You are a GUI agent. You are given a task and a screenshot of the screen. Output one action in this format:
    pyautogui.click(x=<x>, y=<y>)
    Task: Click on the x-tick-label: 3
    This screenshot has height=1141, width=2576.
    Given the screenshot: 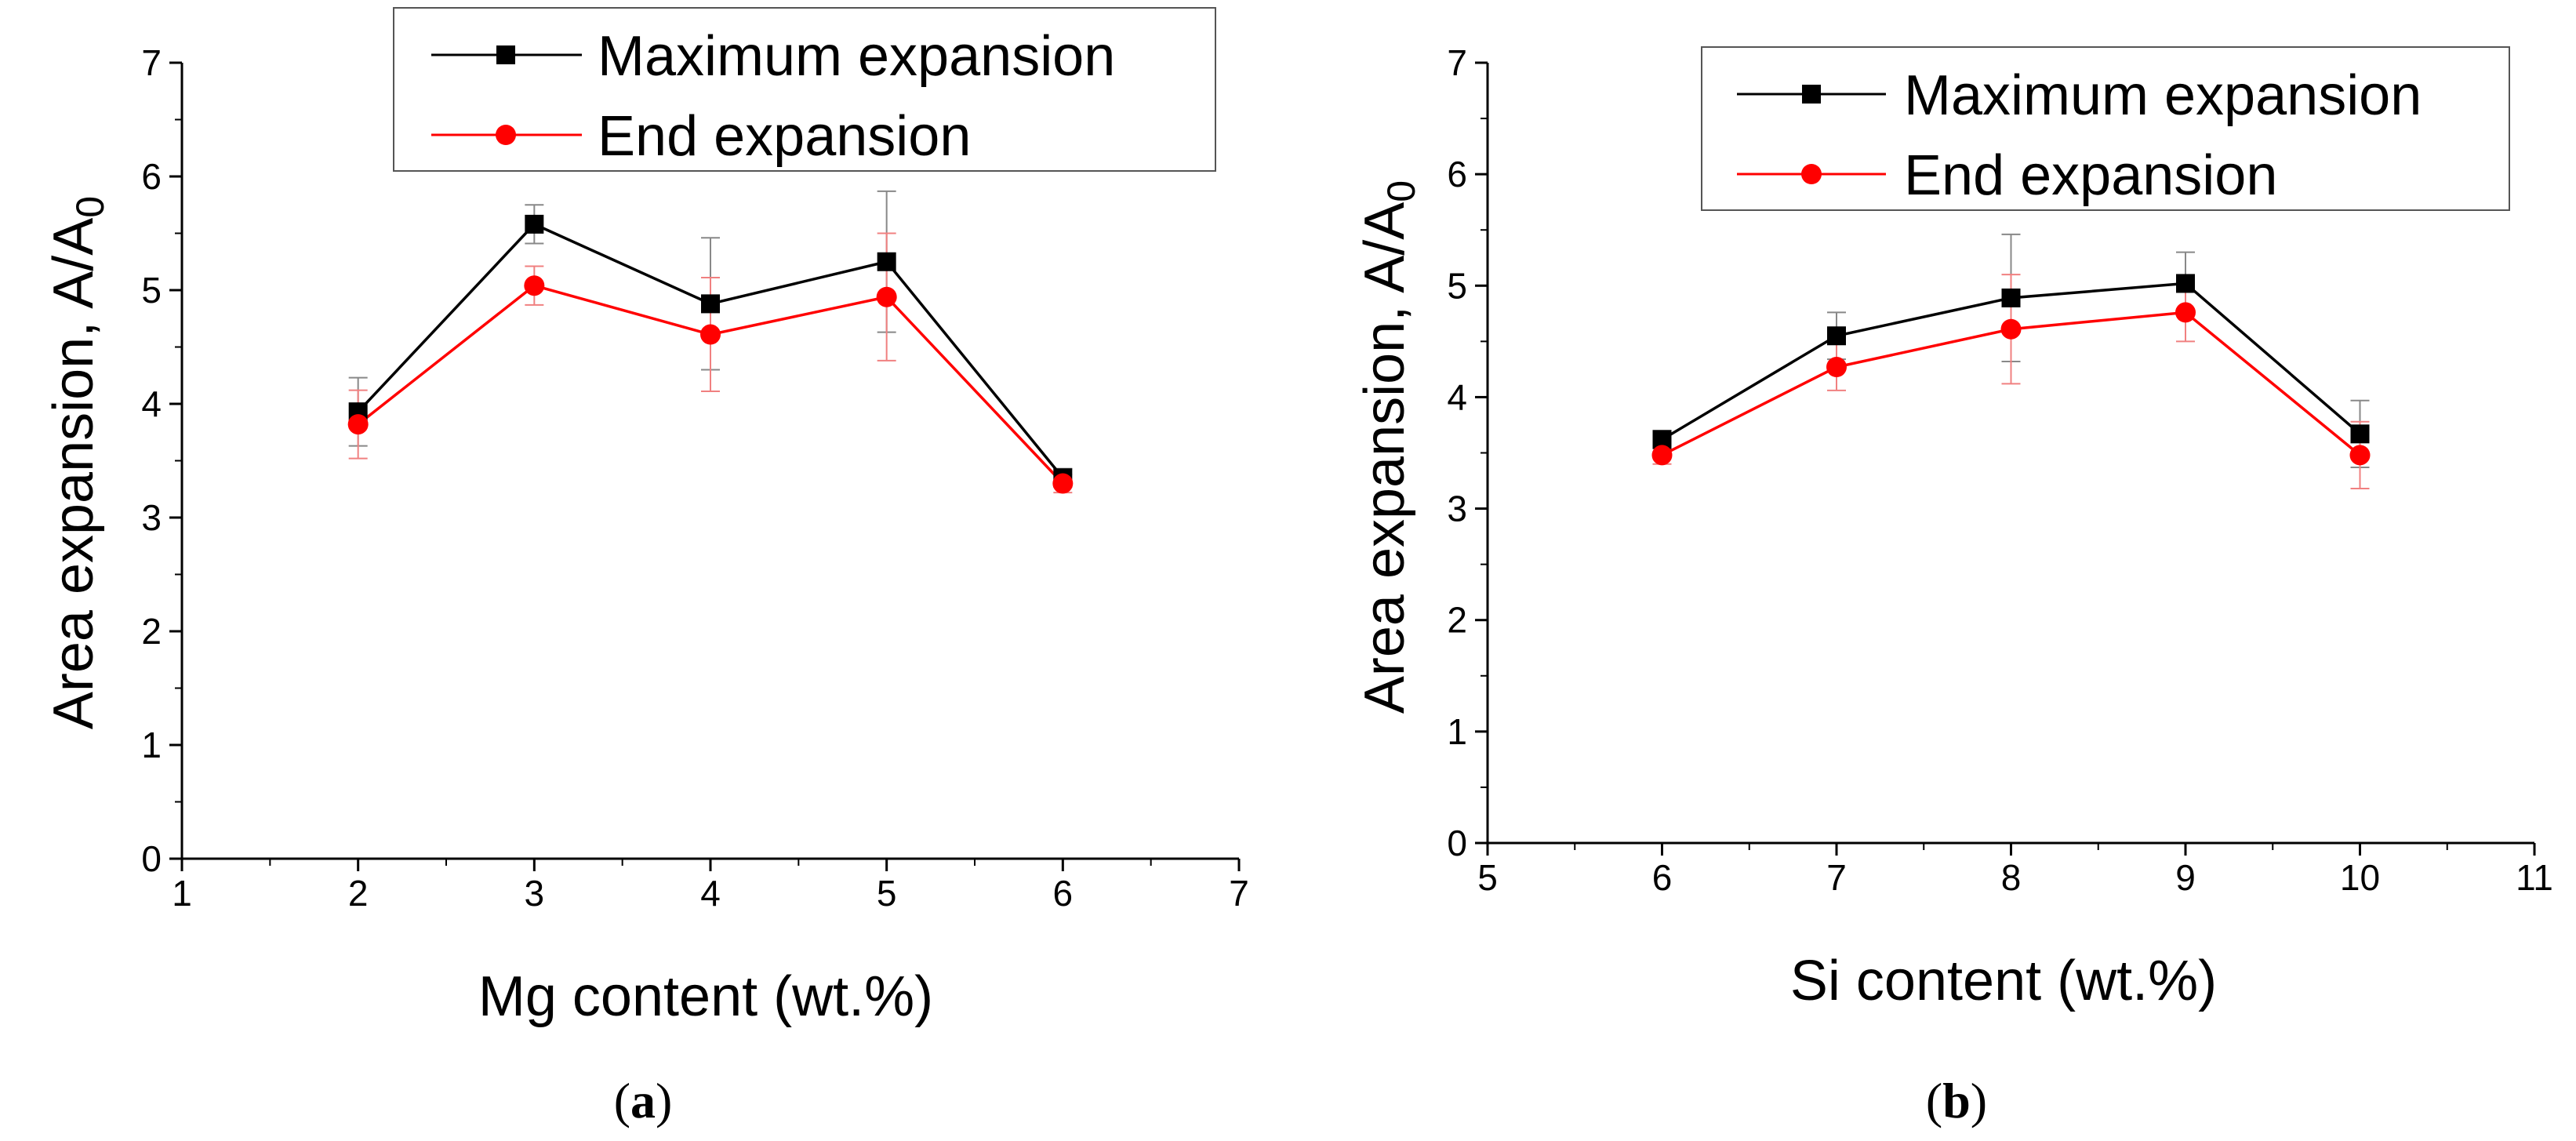 What is the action you would take?
    pyautogui.click(x=535, y=893)
    